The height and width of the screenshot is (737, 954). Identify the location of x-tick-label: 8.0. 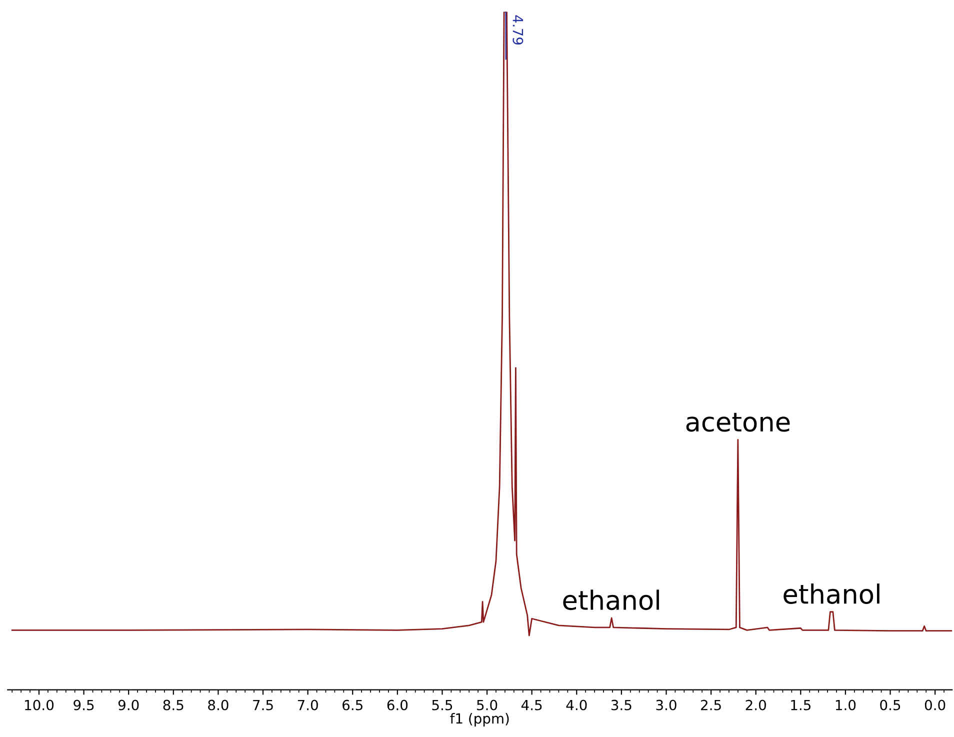
(218, 705).